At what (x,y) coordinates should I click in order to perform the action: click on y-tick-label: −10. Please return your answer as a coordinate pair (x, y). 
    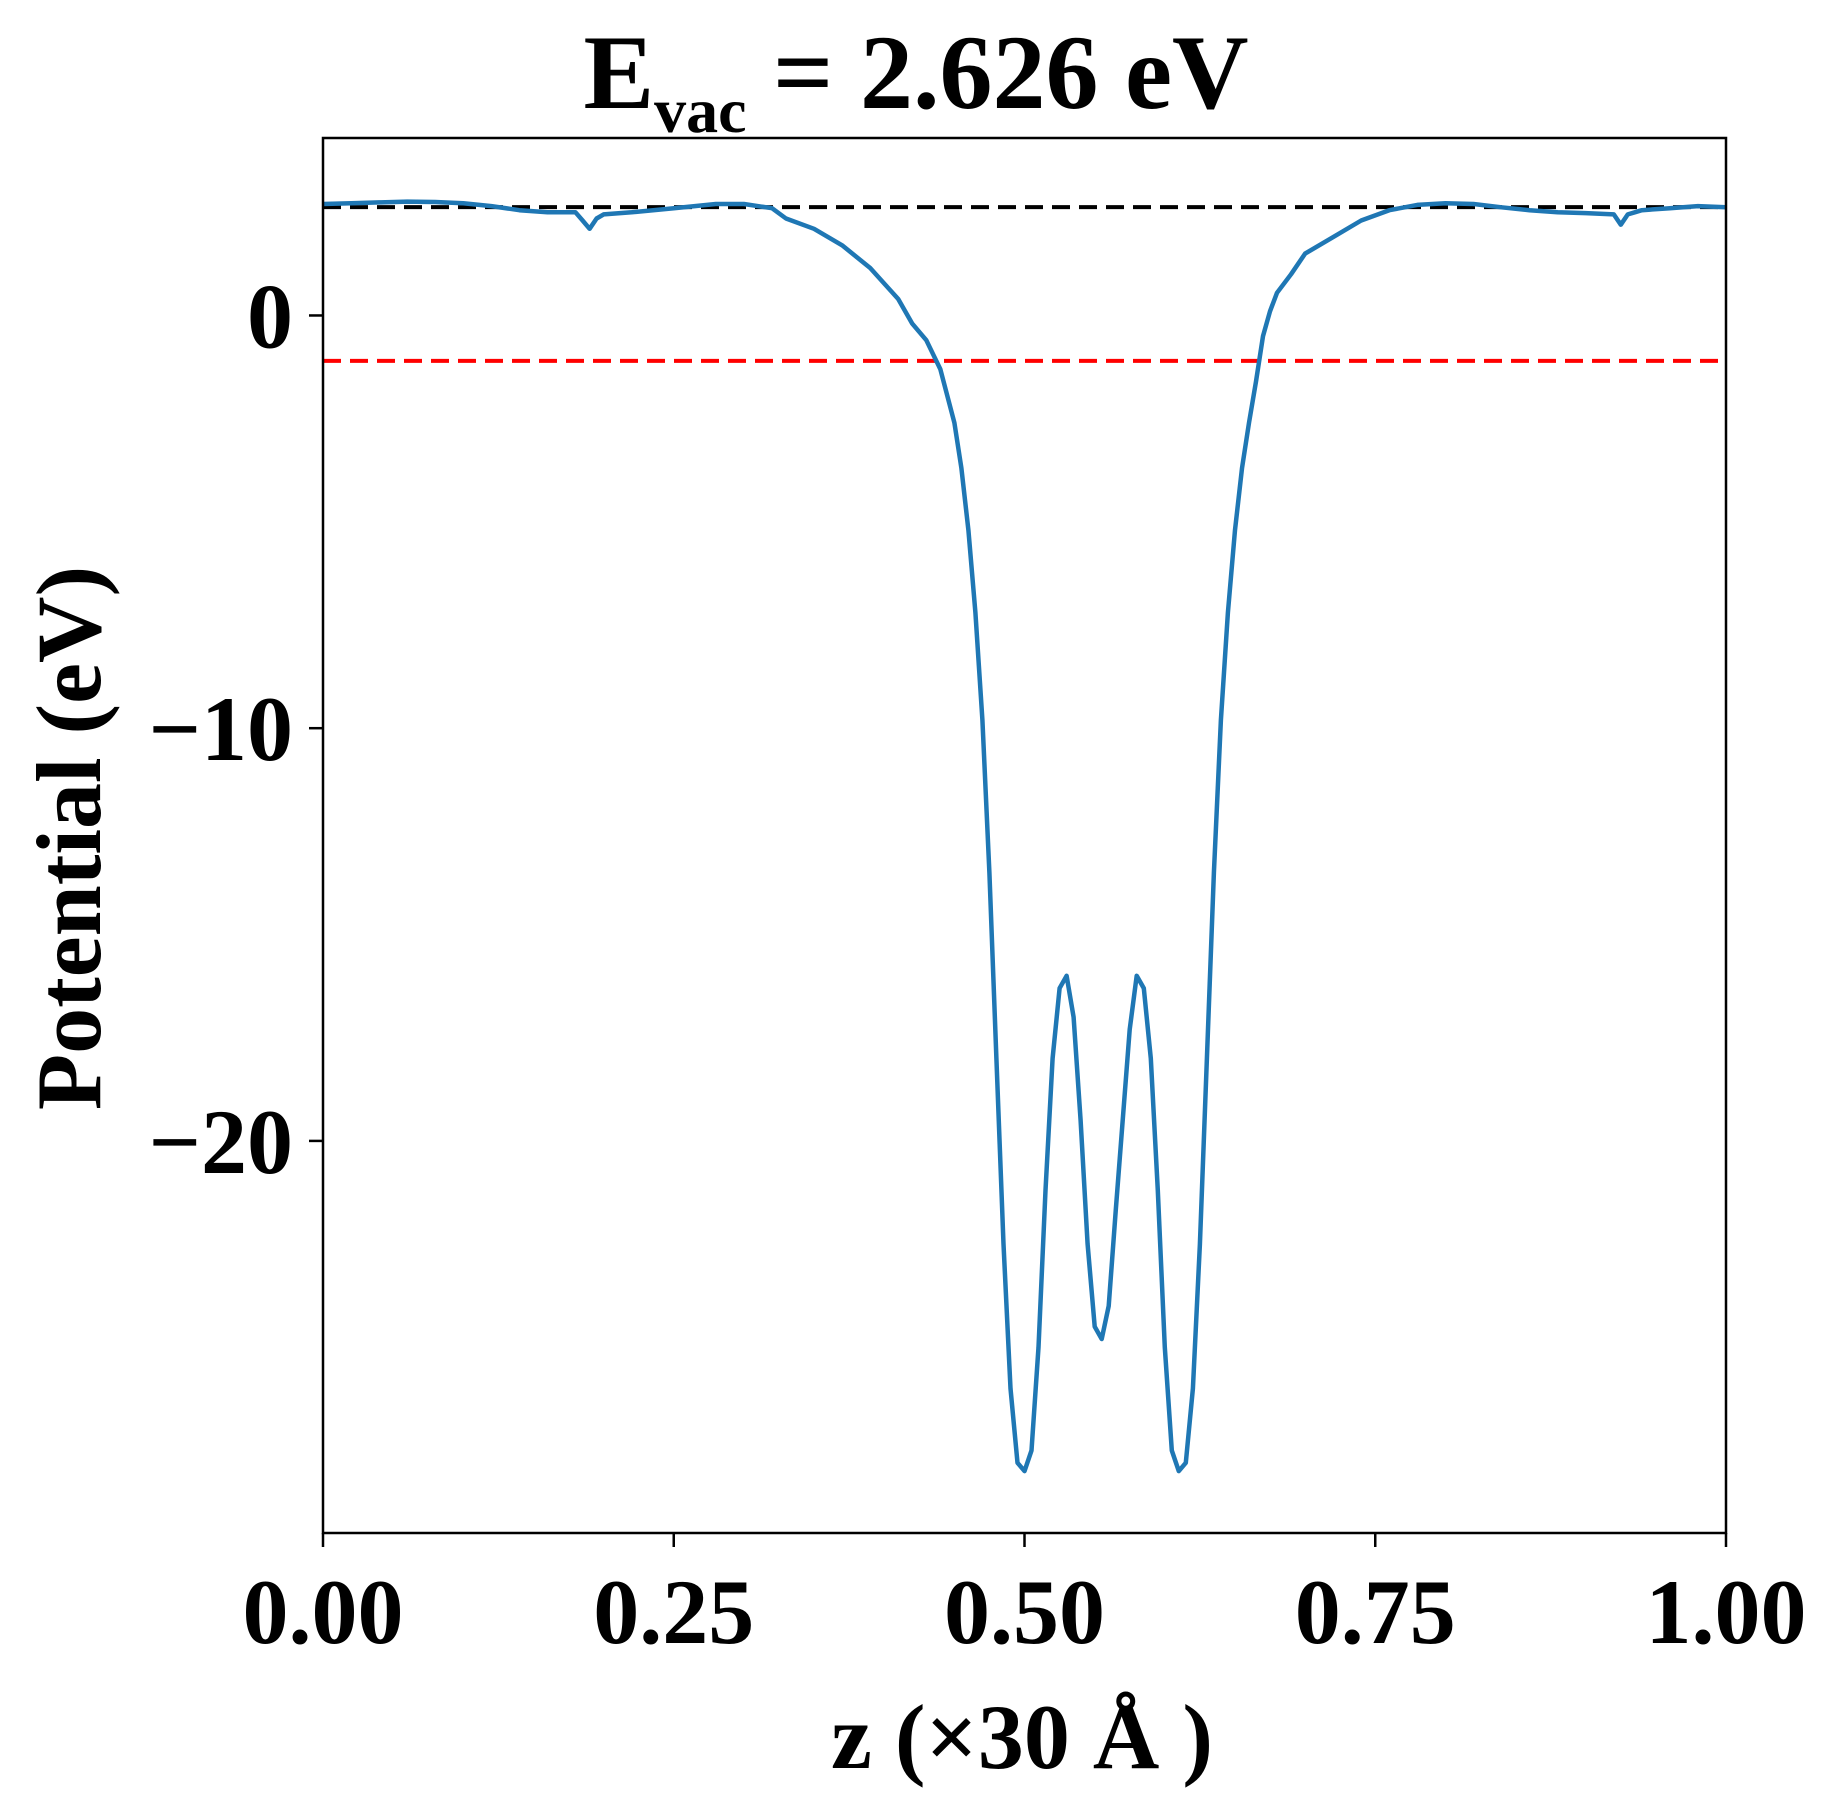
    Looking at the image, I should click on (221, 729).